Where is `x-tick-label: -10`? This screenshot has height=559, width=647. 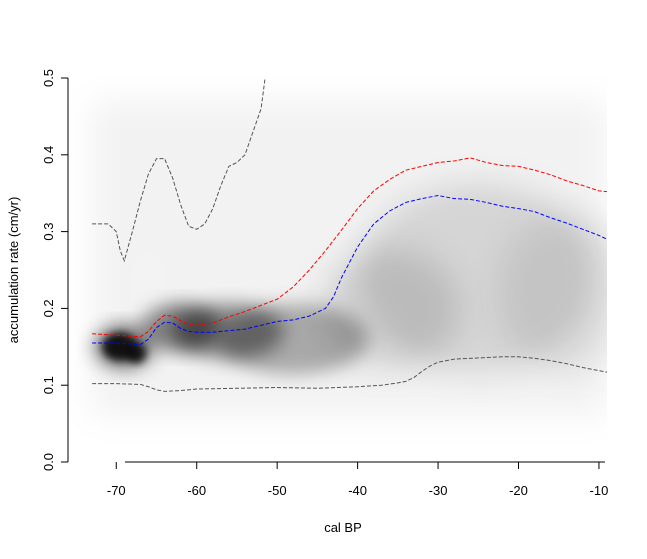
x-tick-label: -10 is located at coordinates (599, 490).